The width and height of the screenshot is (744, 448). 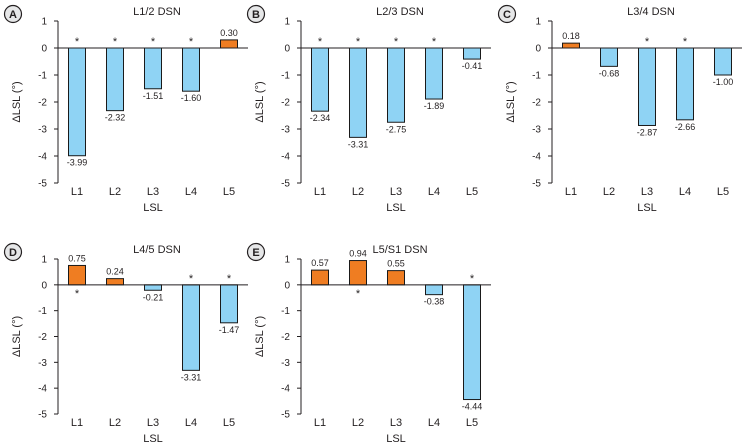 I want to click on value-label: -2.87, so click(x=647, y=132).